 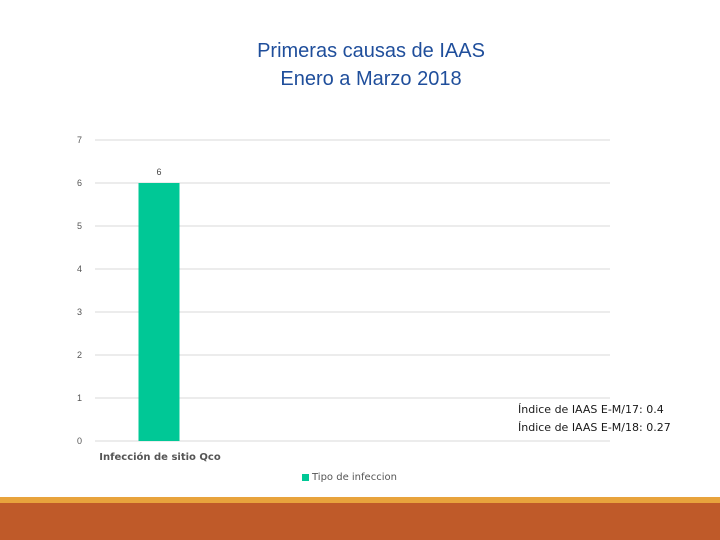 What do you see at coordinates (158, 172) in the screenshot?
I see `data-label: 6` at bounding box center [158, 172].